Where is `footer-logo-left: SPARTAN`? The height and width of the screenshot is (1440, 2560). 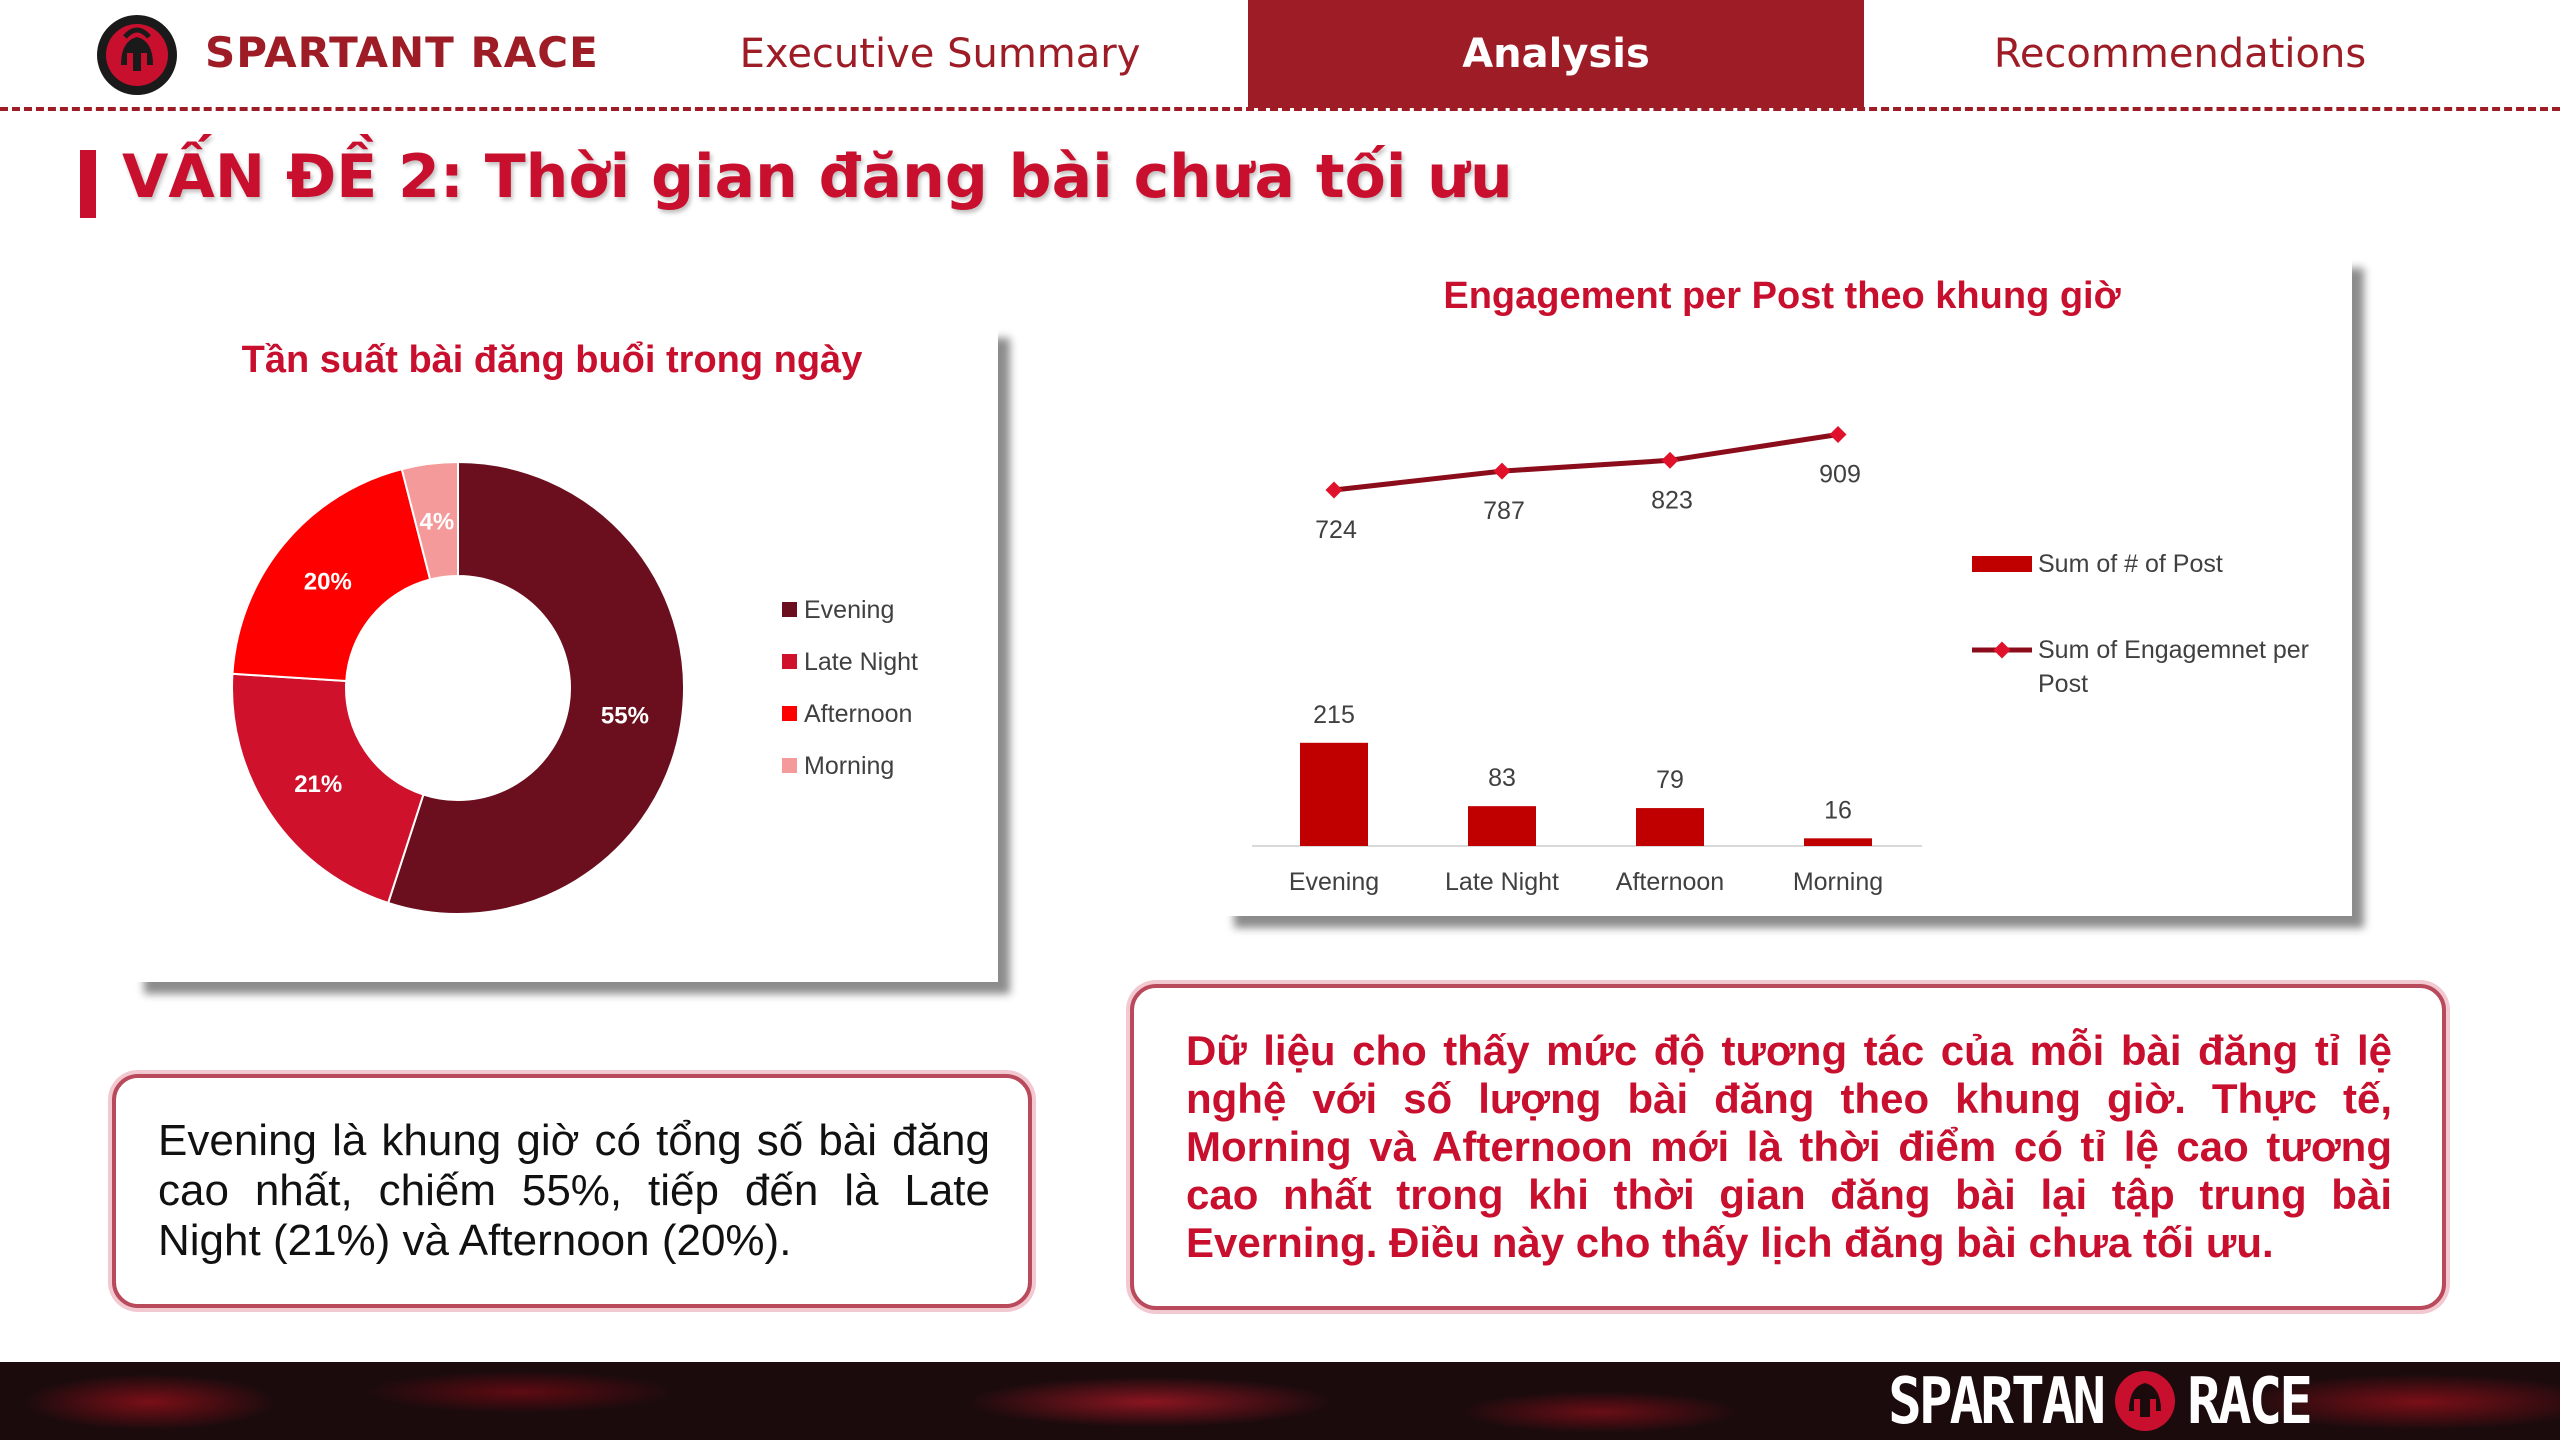
footer-logo-left: SPARTAN is located at coordinates (1997, 1401).